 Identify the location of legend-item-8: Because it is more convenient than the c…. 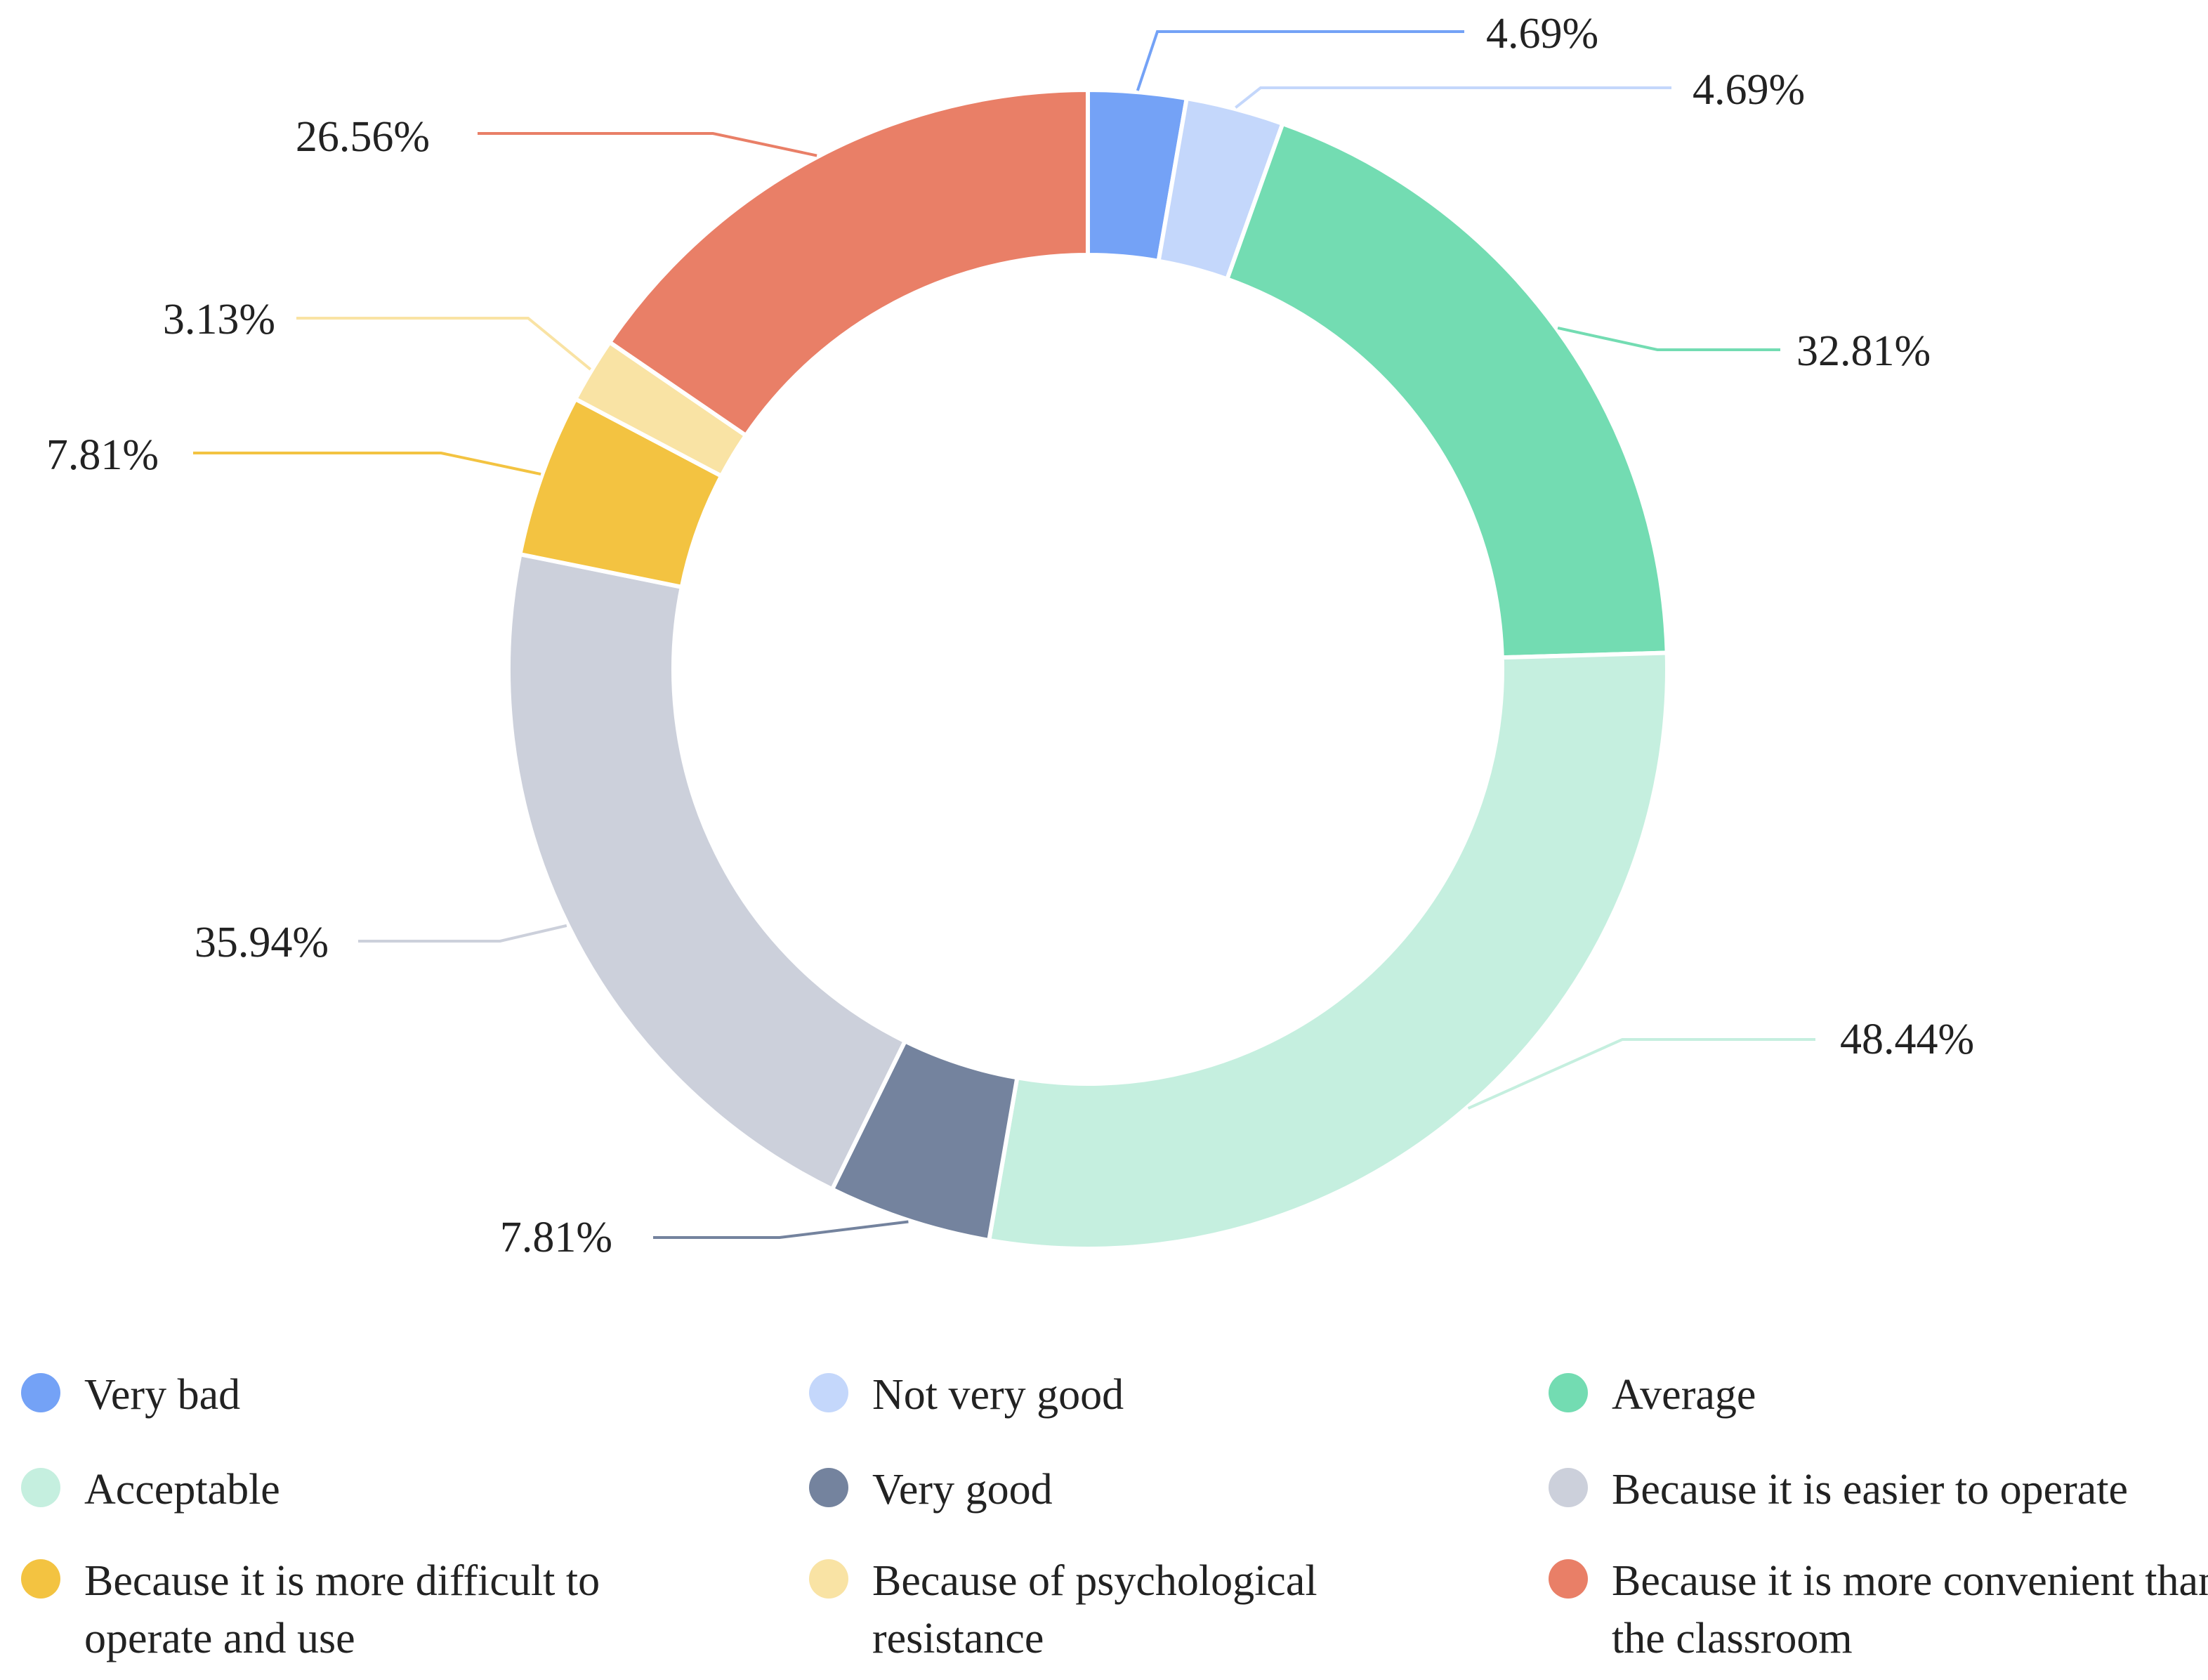
(1879, 1609).